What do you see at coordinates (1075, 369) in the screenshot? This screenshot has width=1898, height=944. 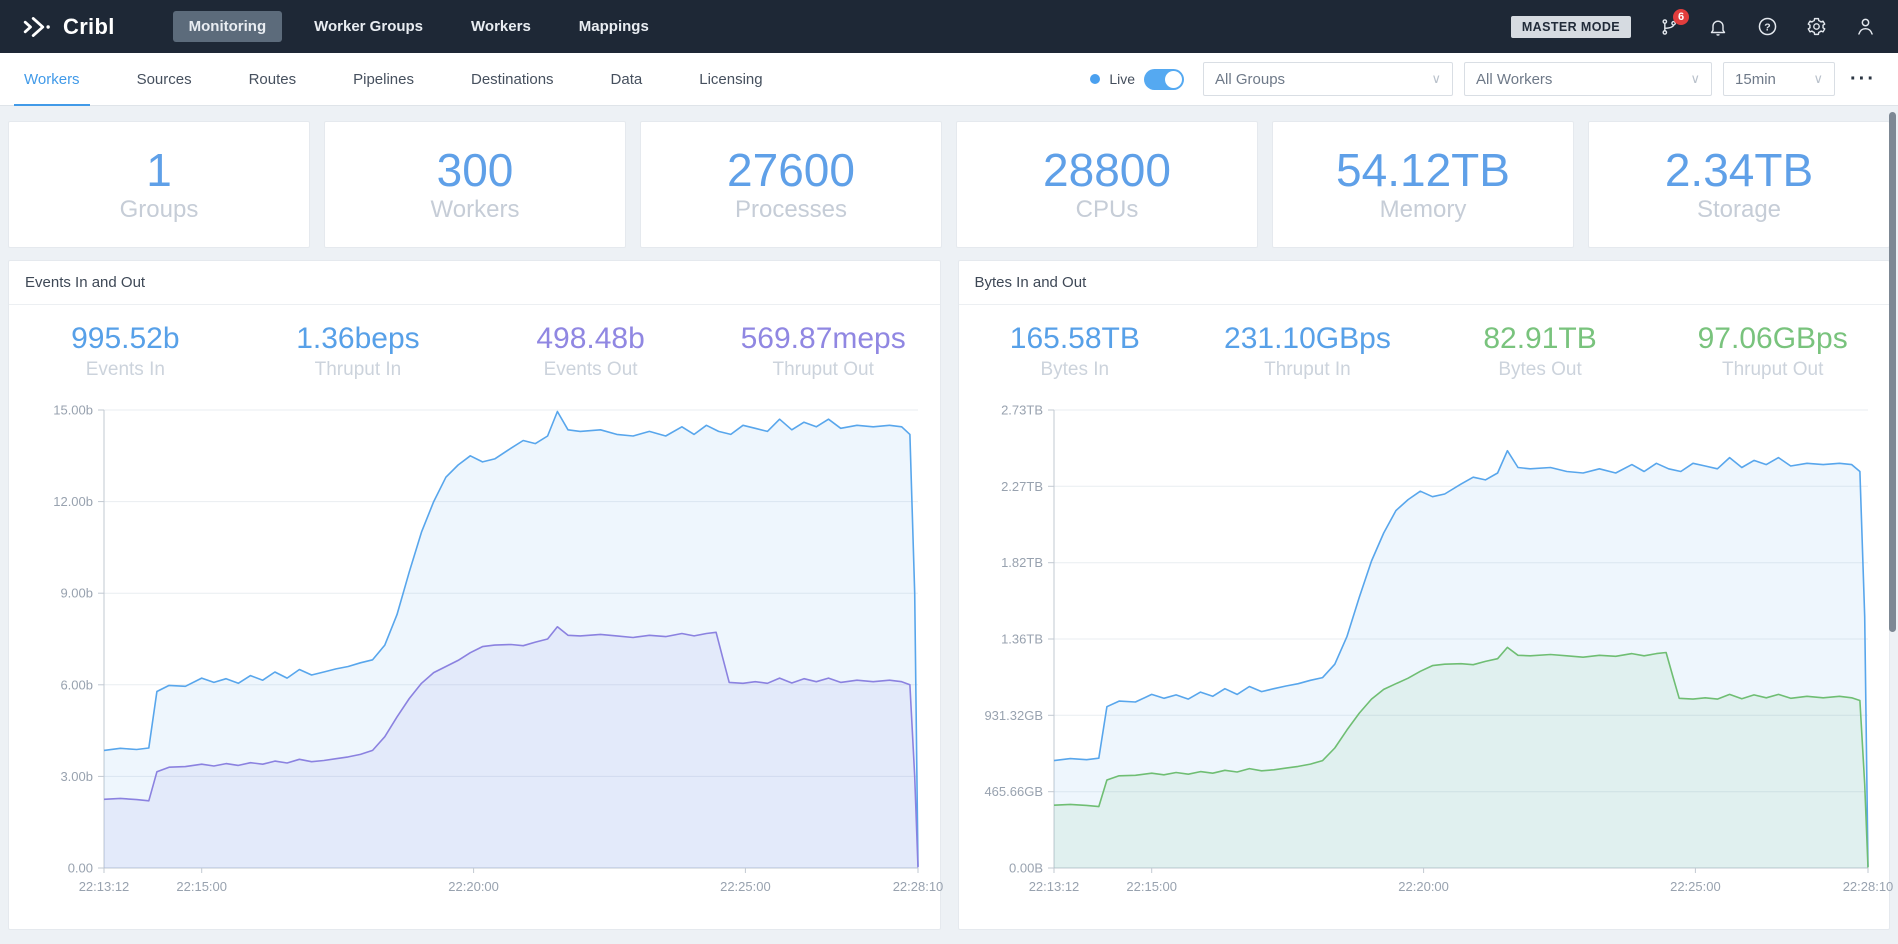 I see `stat-label: Bytes In` at bounding box center [1075, 369].